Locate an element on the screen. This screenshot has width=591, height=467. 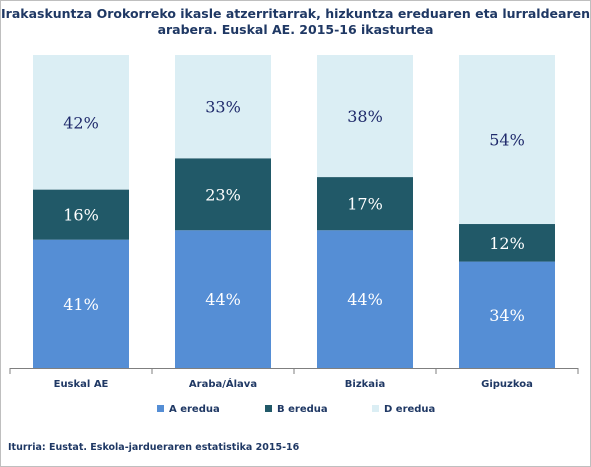
data-label-4-2: 12% is located at coordinates (507, 243).